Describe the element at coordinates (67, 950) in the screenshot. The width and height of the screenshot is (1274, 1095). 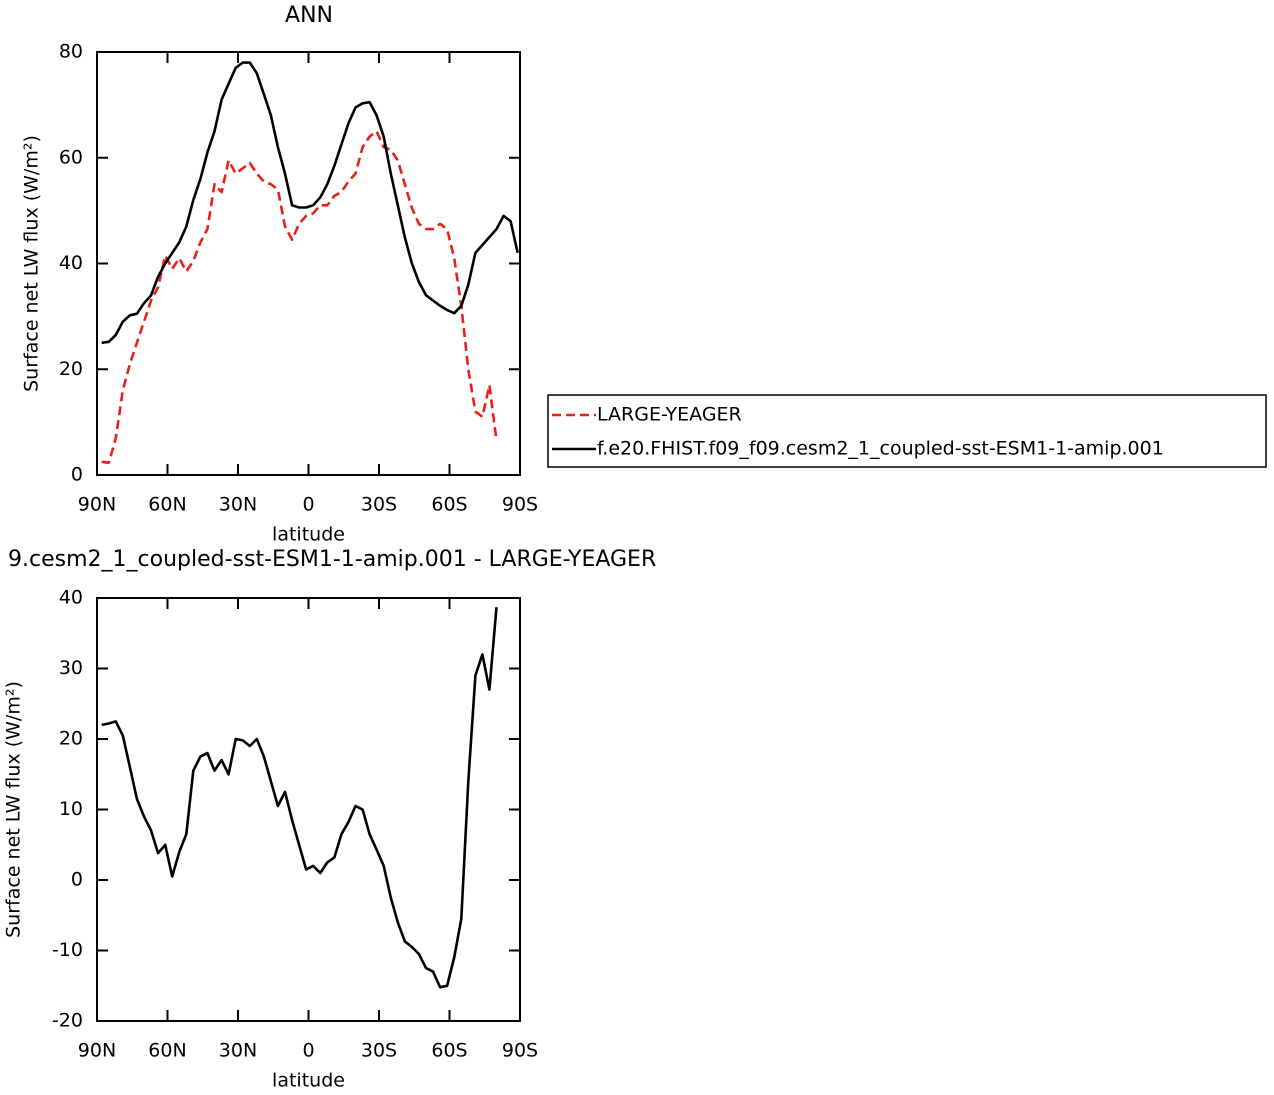
I see `y-tick-label: -10` at that location.